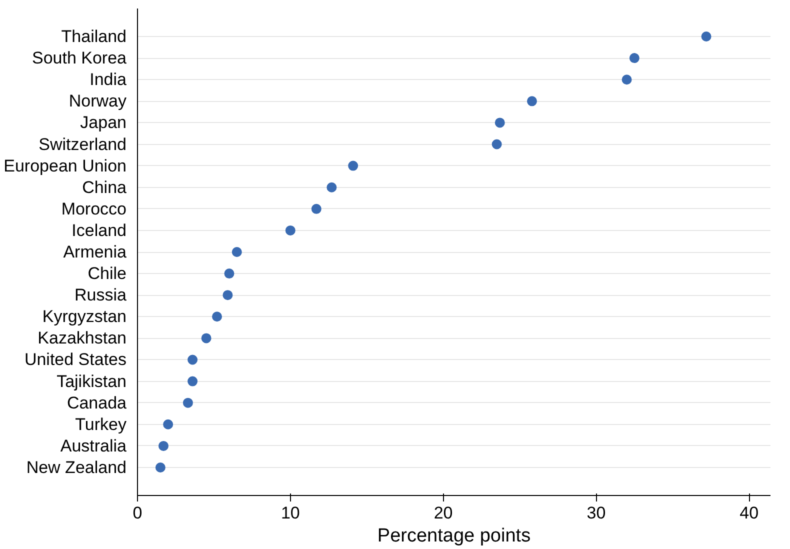  What do you see at coordinates (749, 513) in the screenshot?
I see `x-tick-label: 40` at bounding box center [749, 513].